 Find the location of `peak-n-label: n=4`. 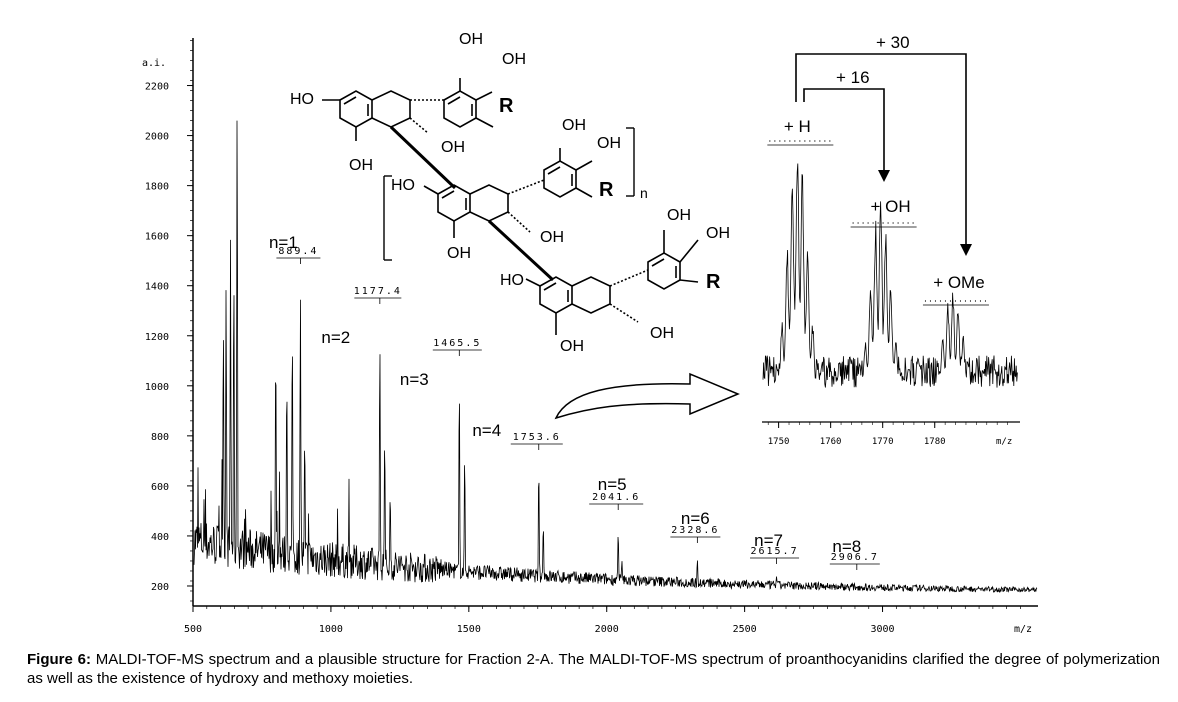

peak-n-label: n=4 is located at coordinates (486, 430).